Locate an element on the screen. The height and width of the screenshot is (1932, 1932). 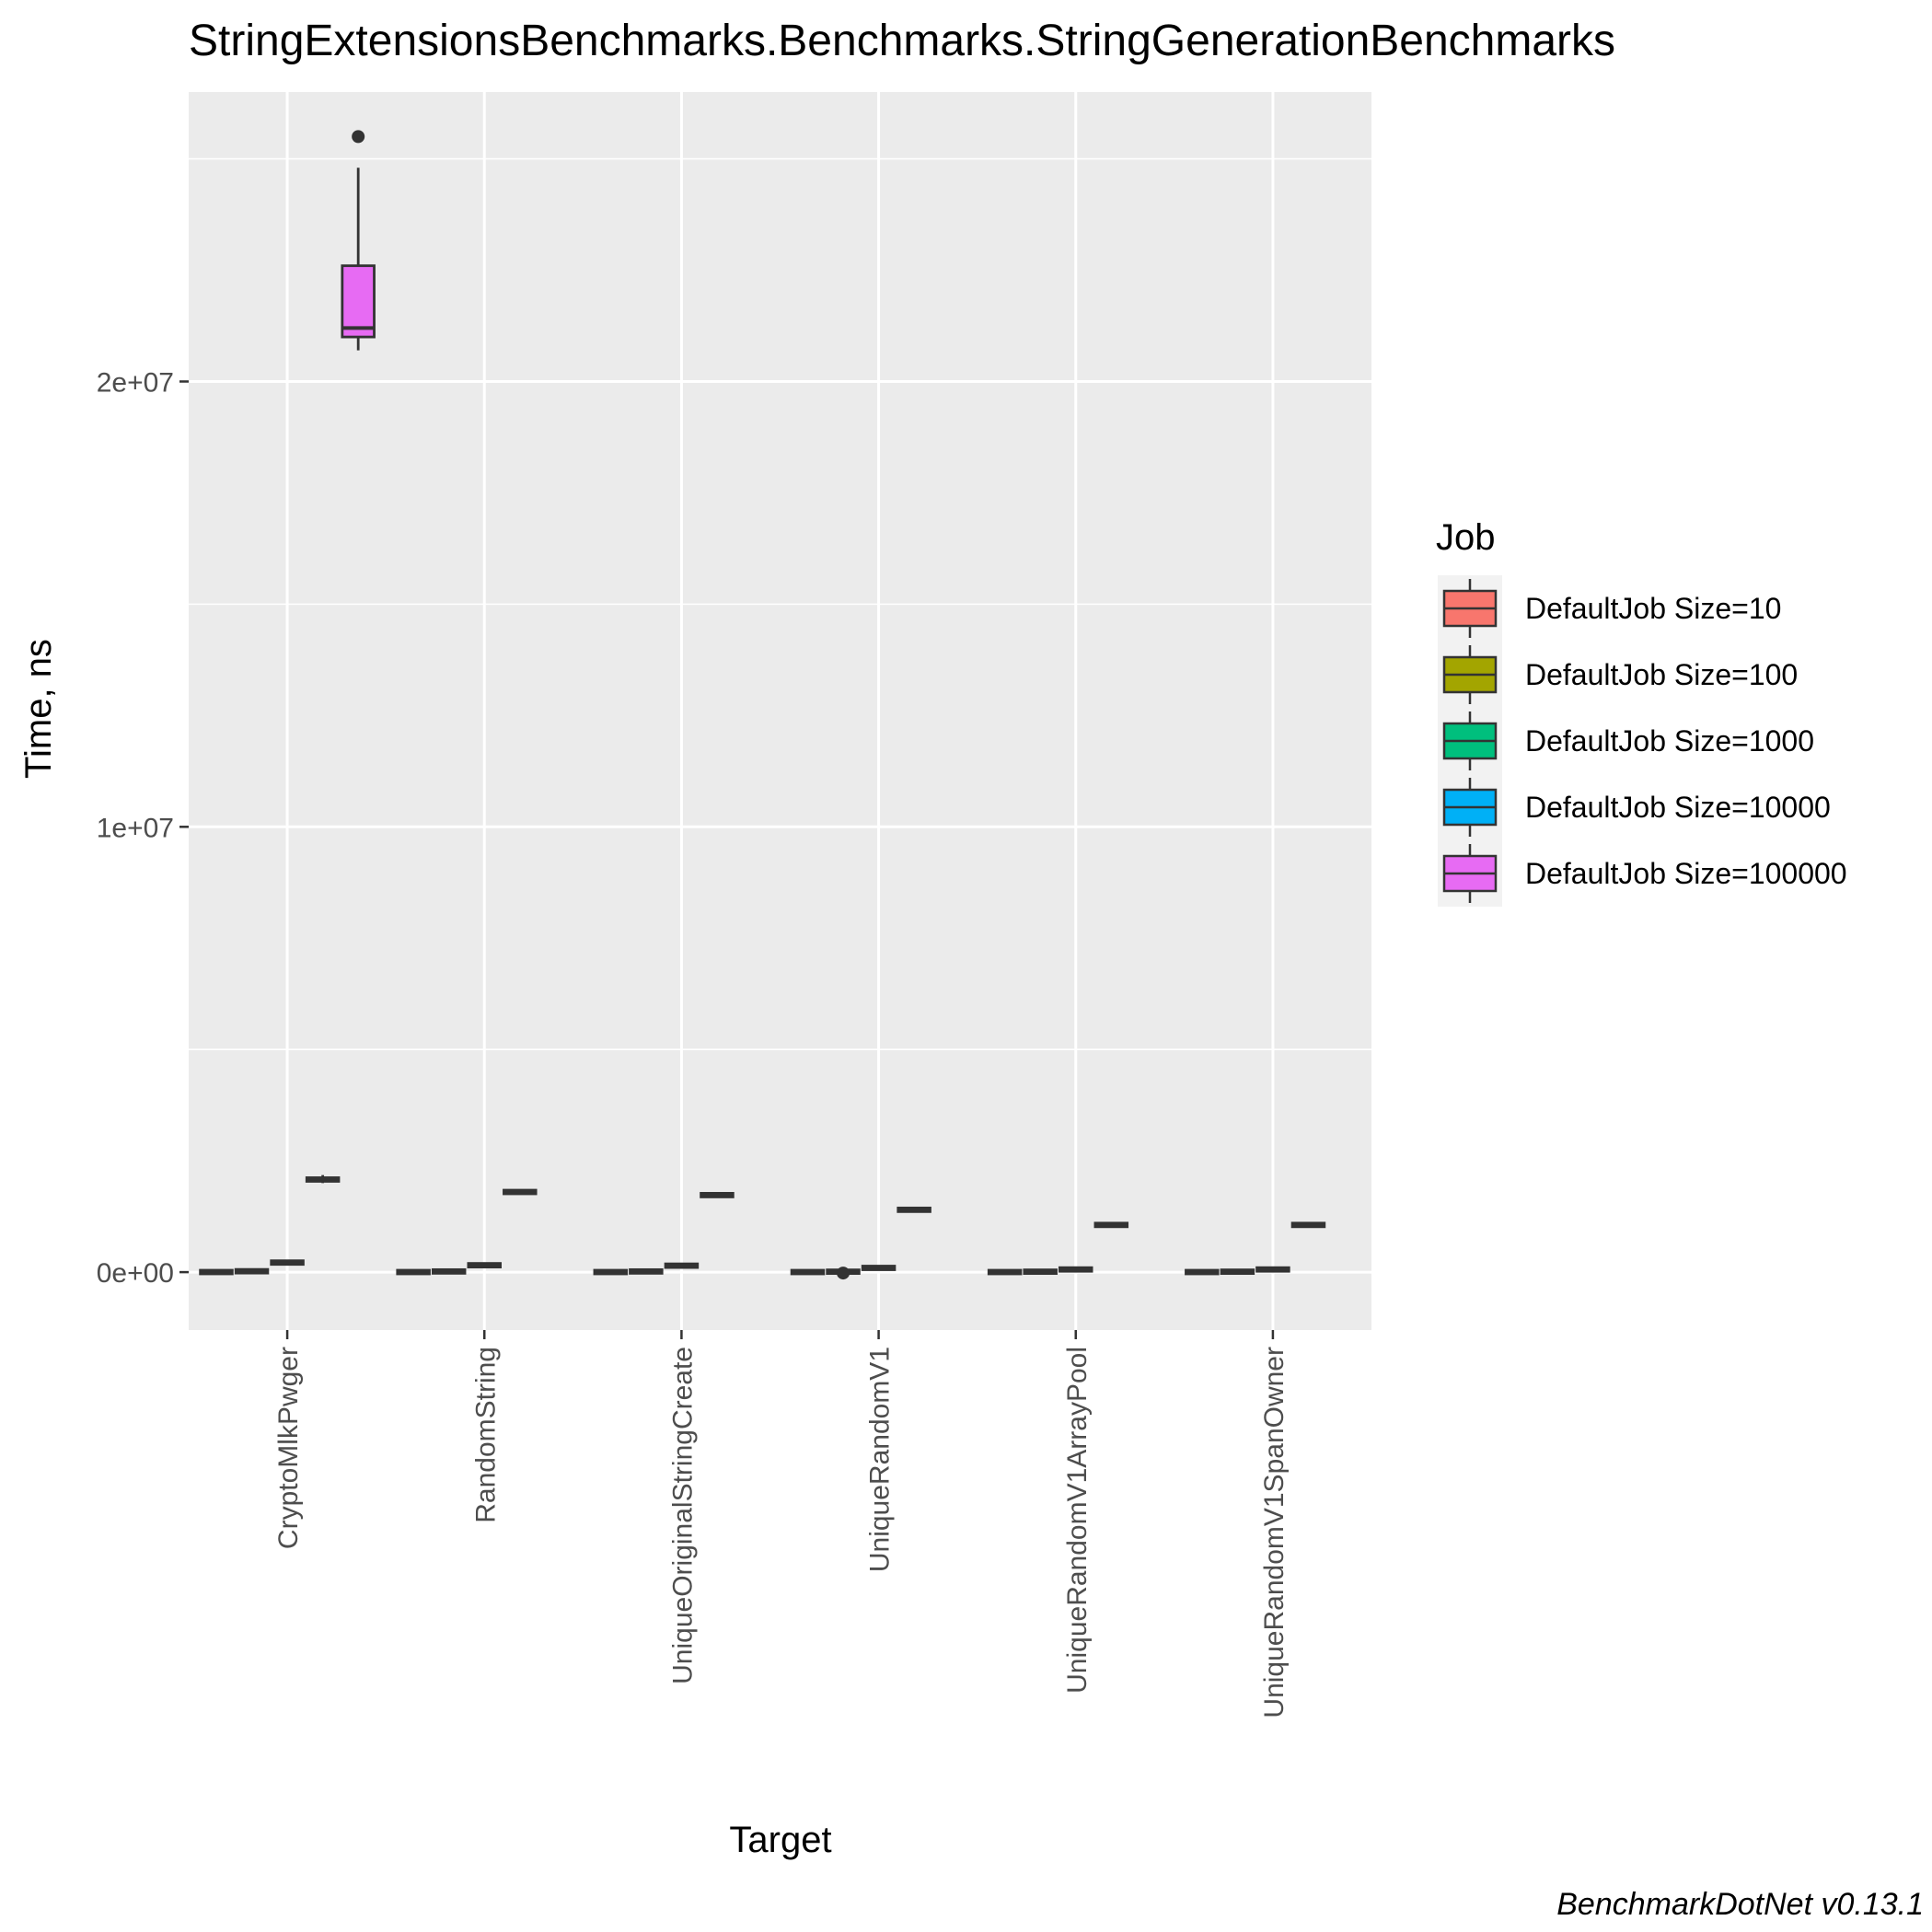
legend-label: DefaultJob Size=100000 is located at coordinates (1686, 874).